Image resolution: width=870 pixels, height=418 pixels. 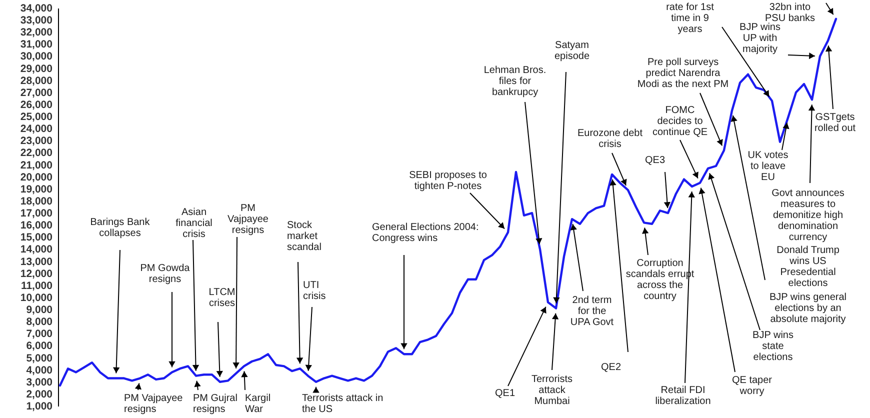 I want to click on annotation: Satyam episode, so click(x=572, y=51).